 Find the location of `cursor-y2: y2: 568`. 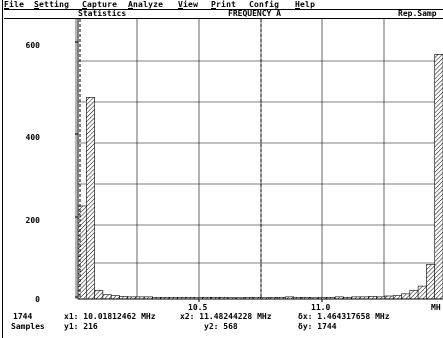

cursor-y2: y2: 568 is located at coordinates (221, 326).